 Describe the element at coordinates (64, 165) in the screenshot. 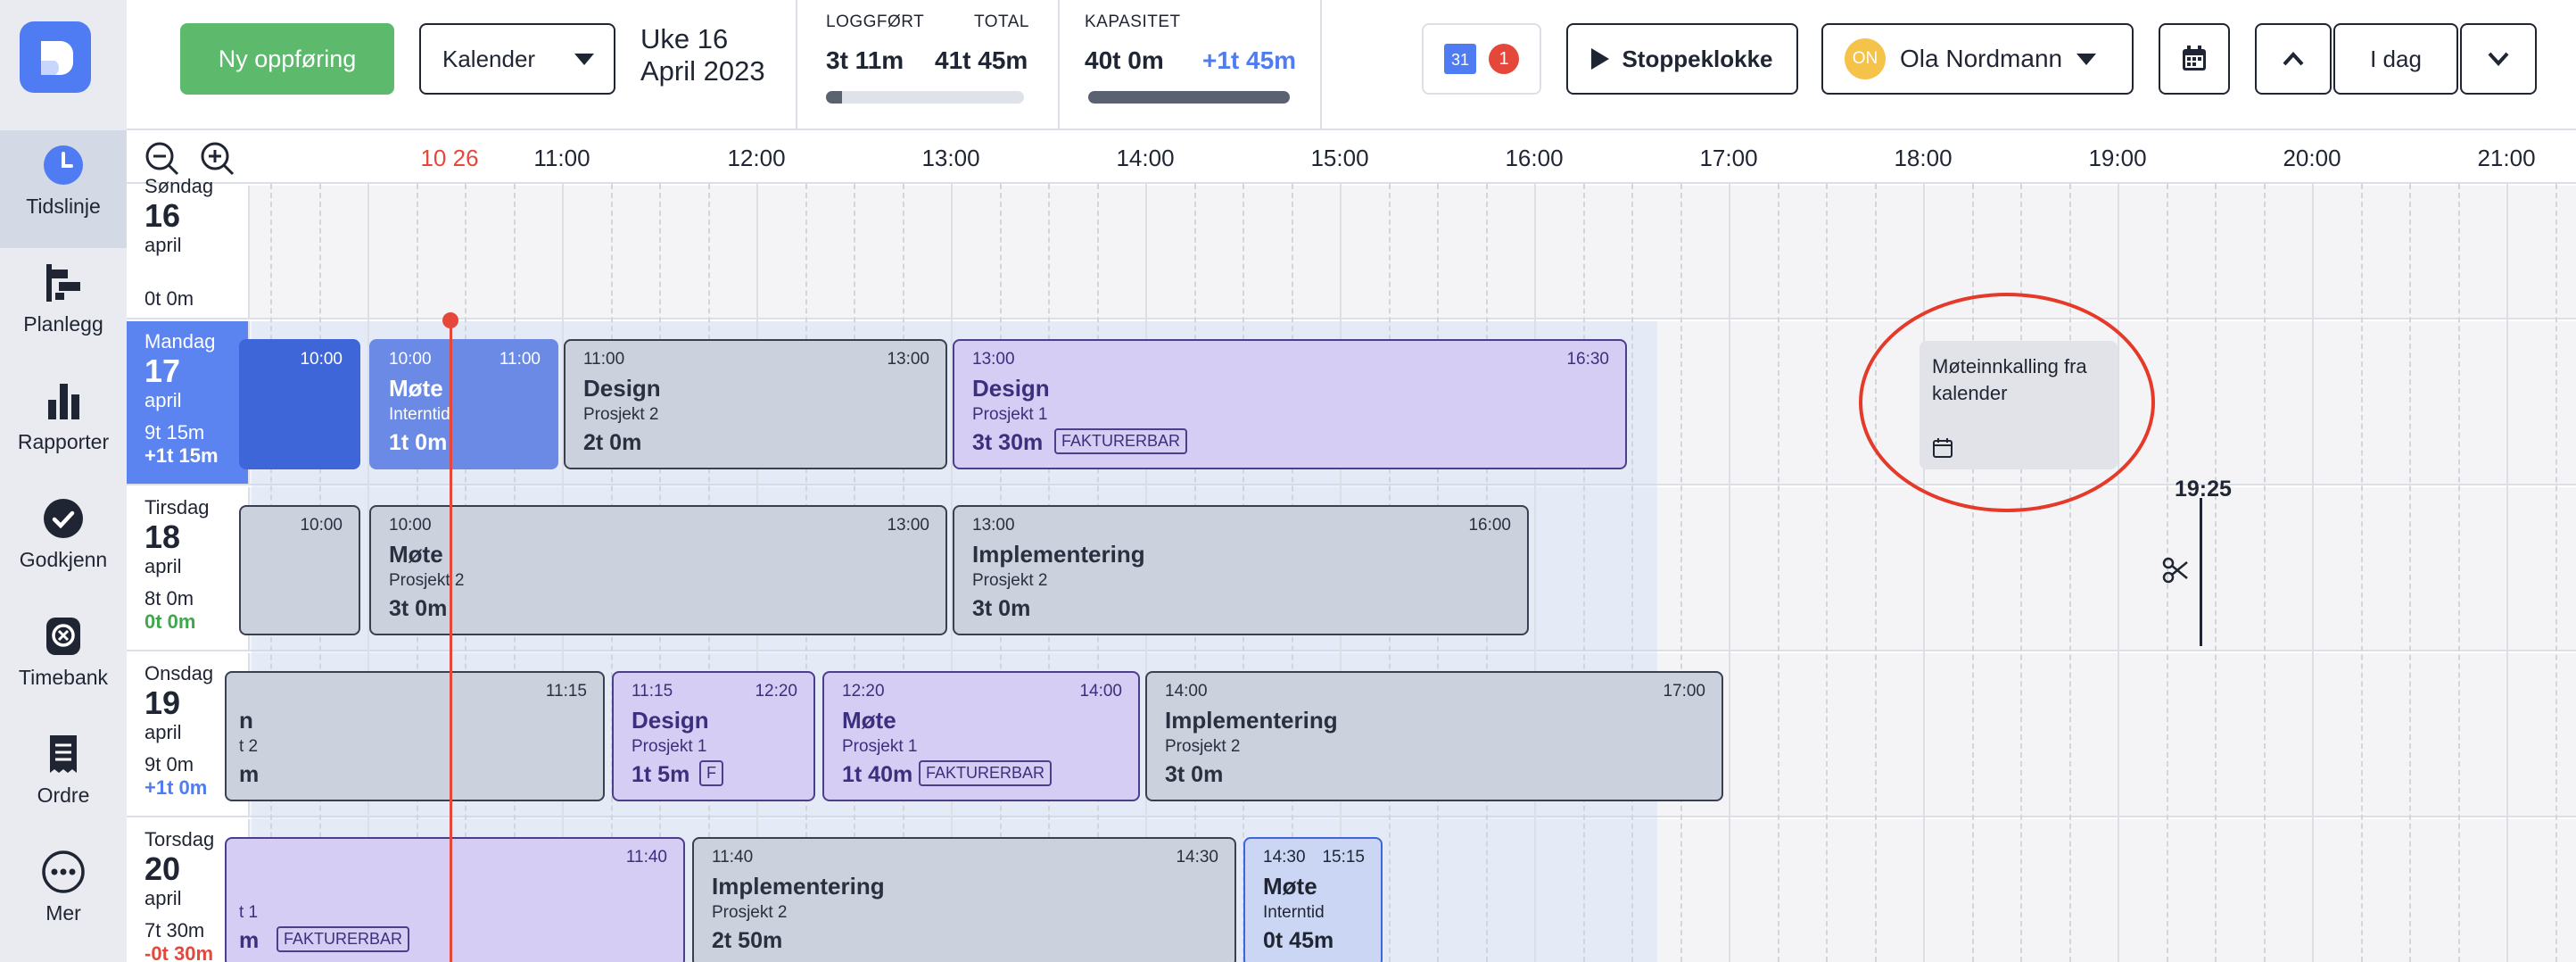

I see `clock-icon` at that location.